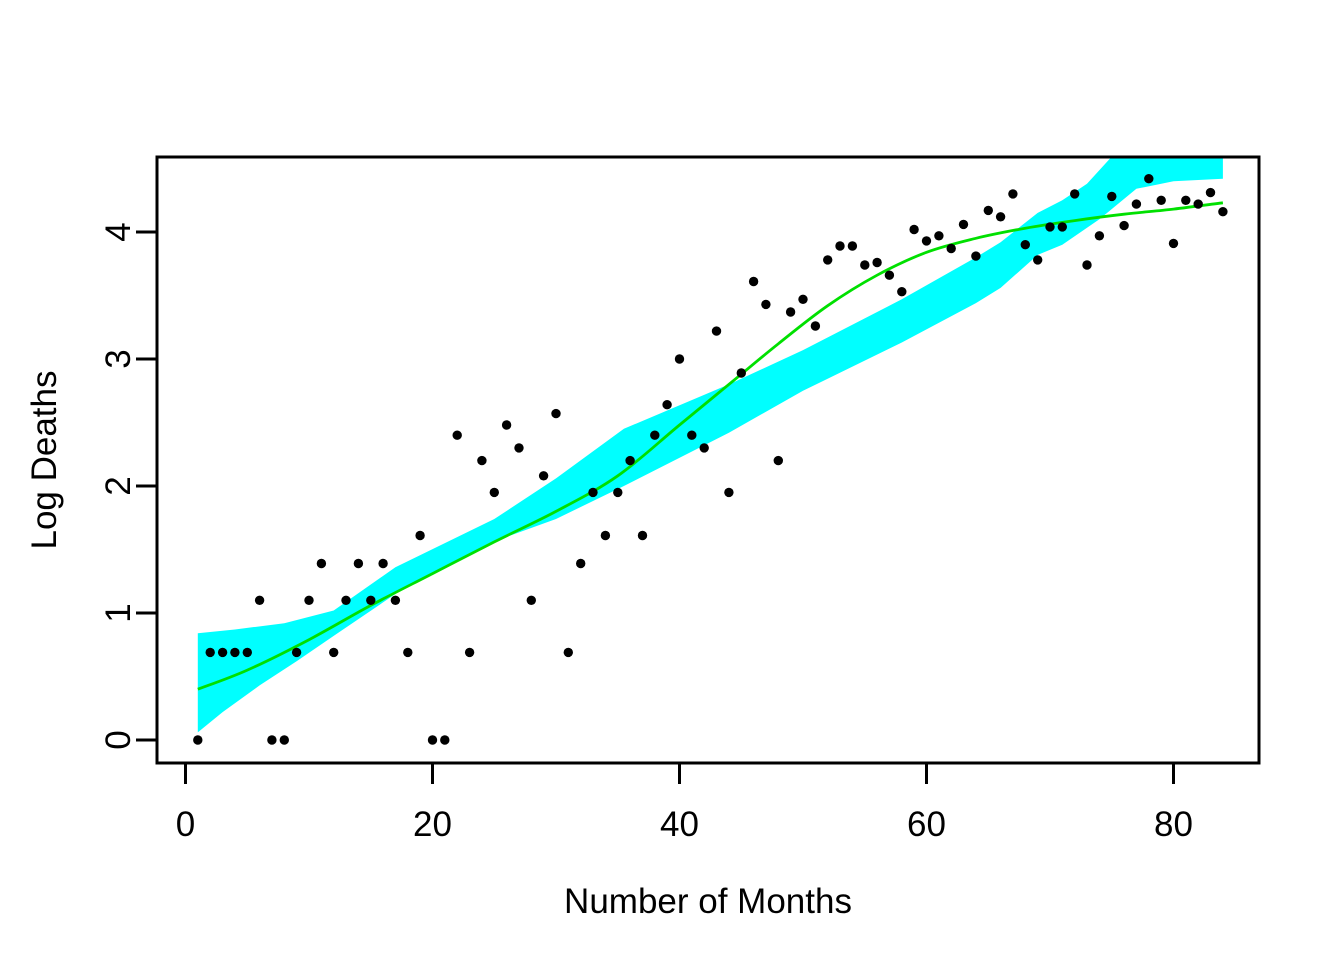  I want to click on y-axis-tick-label: 0, so click(118, 739).